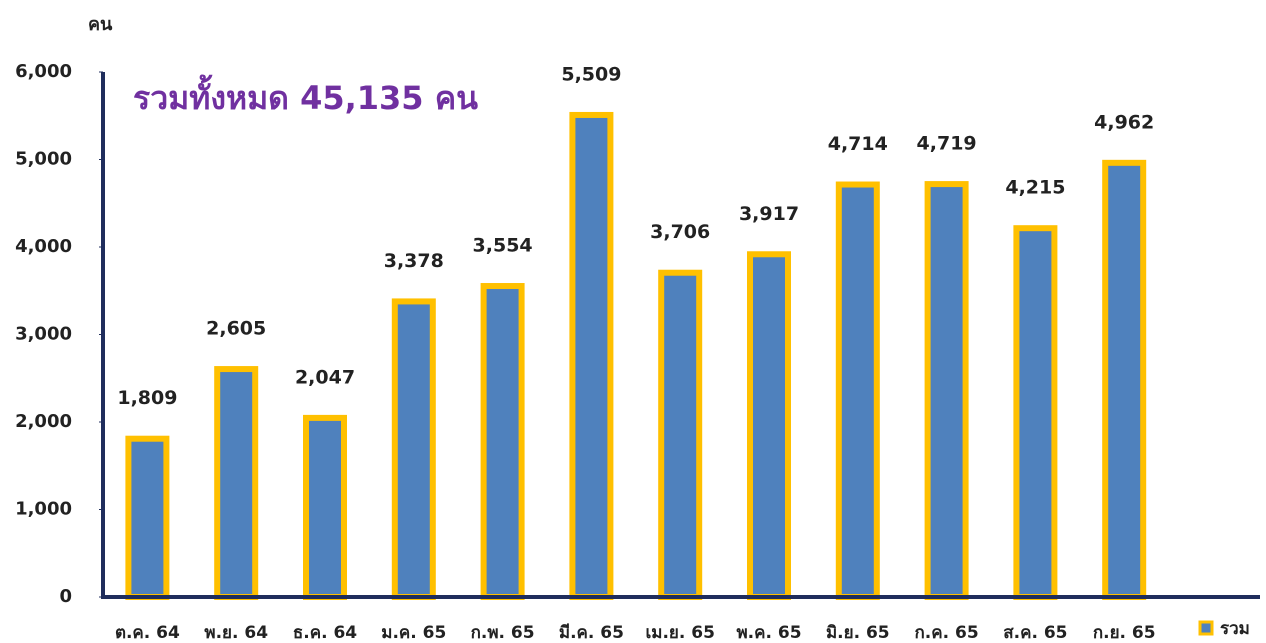 The width and height of the screenshot is (1266, 643). I want to click on y-tick-label: 6,000, so click(43, 71).